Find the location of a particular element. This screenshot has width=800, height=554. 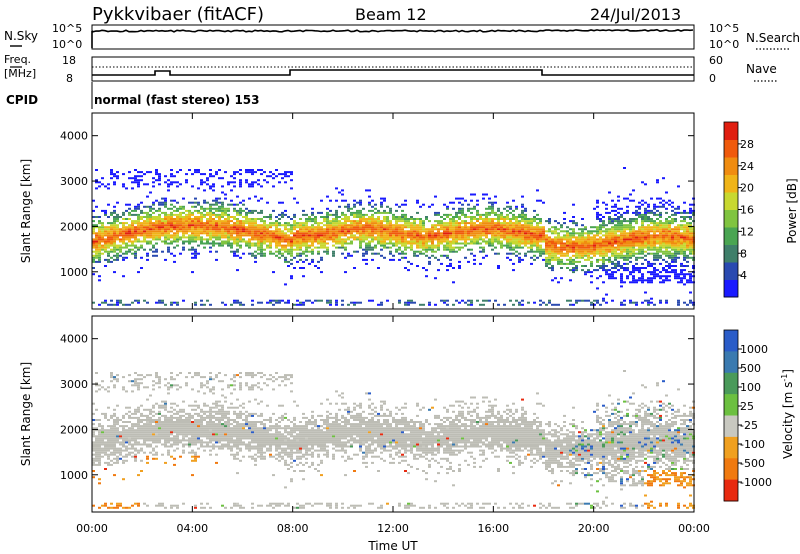

colorbar-swatch is located at coordinates (731, 131).